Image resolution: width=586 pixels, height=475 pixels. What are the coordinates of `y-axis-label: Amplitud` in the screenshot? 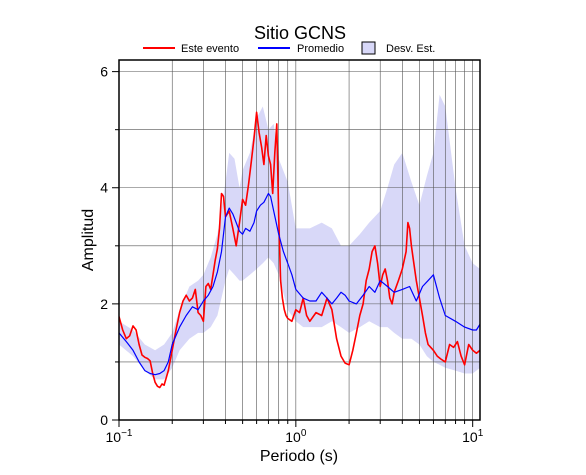 It's located at (88, 240).